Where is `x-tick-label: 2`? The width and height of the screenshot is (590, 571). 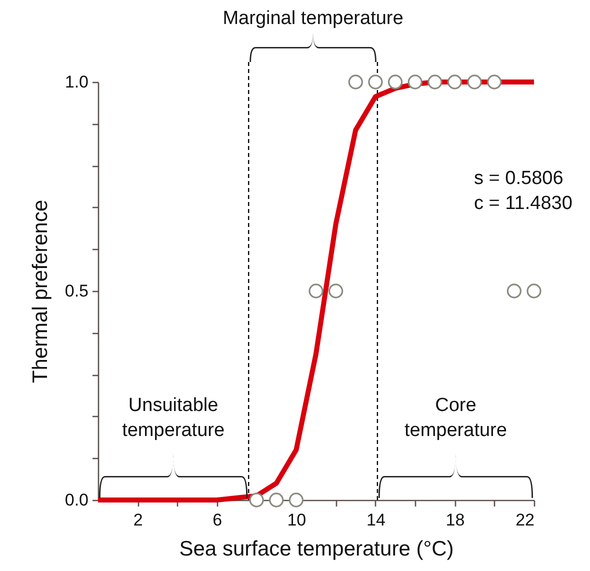
x-tick-label: 2 is located at coordinates (138, 520).